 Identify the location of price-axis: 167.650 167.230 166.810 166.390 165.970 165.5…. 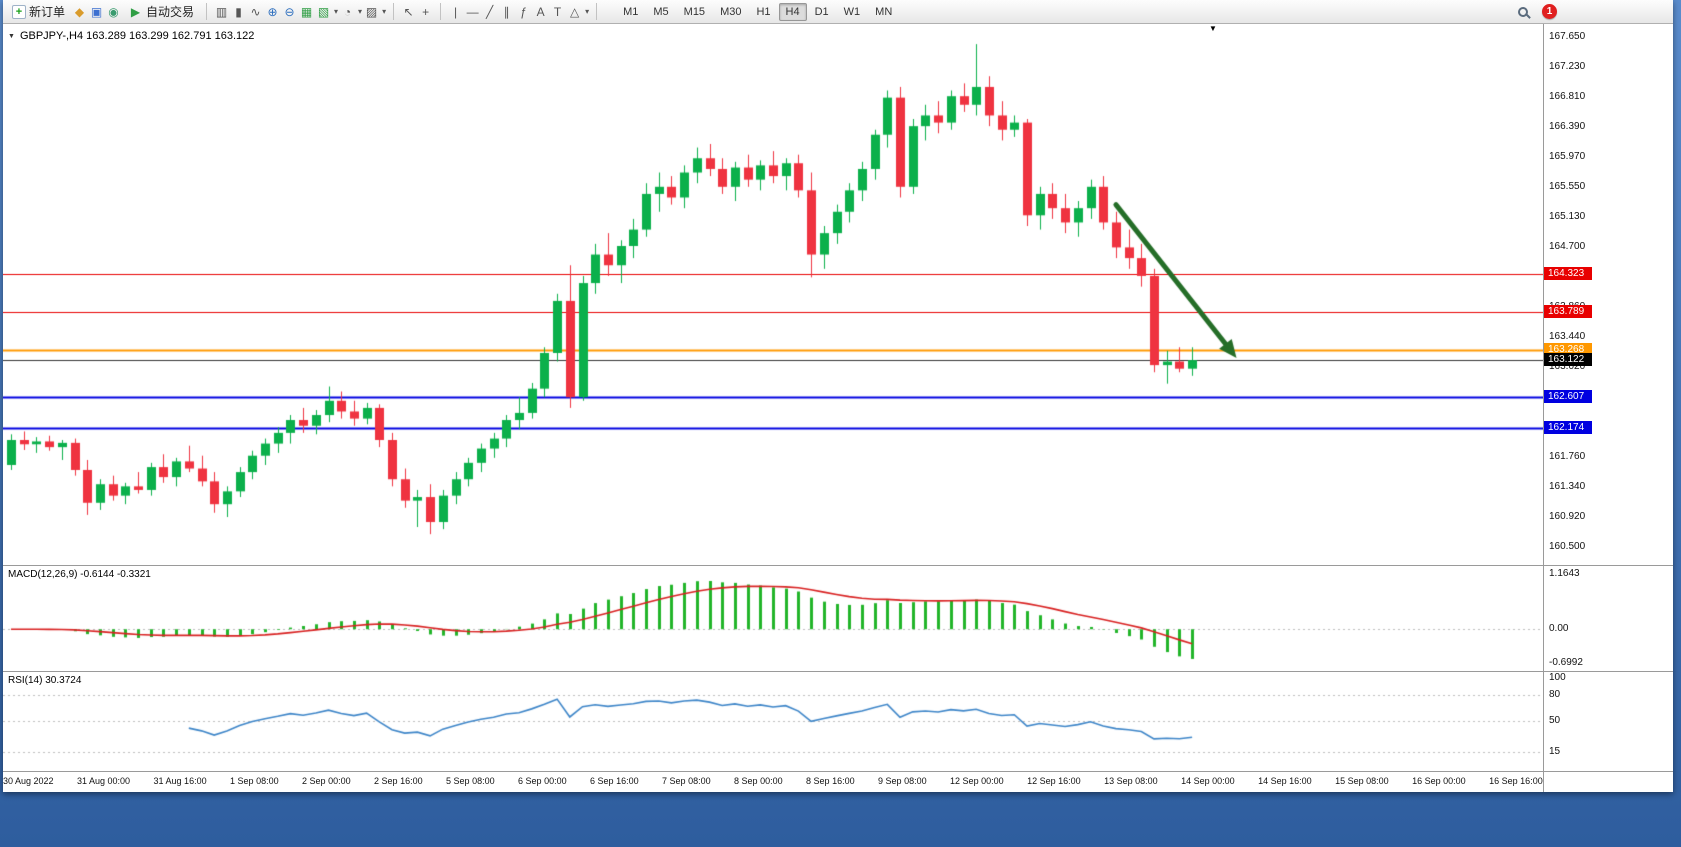
(1608, 294).